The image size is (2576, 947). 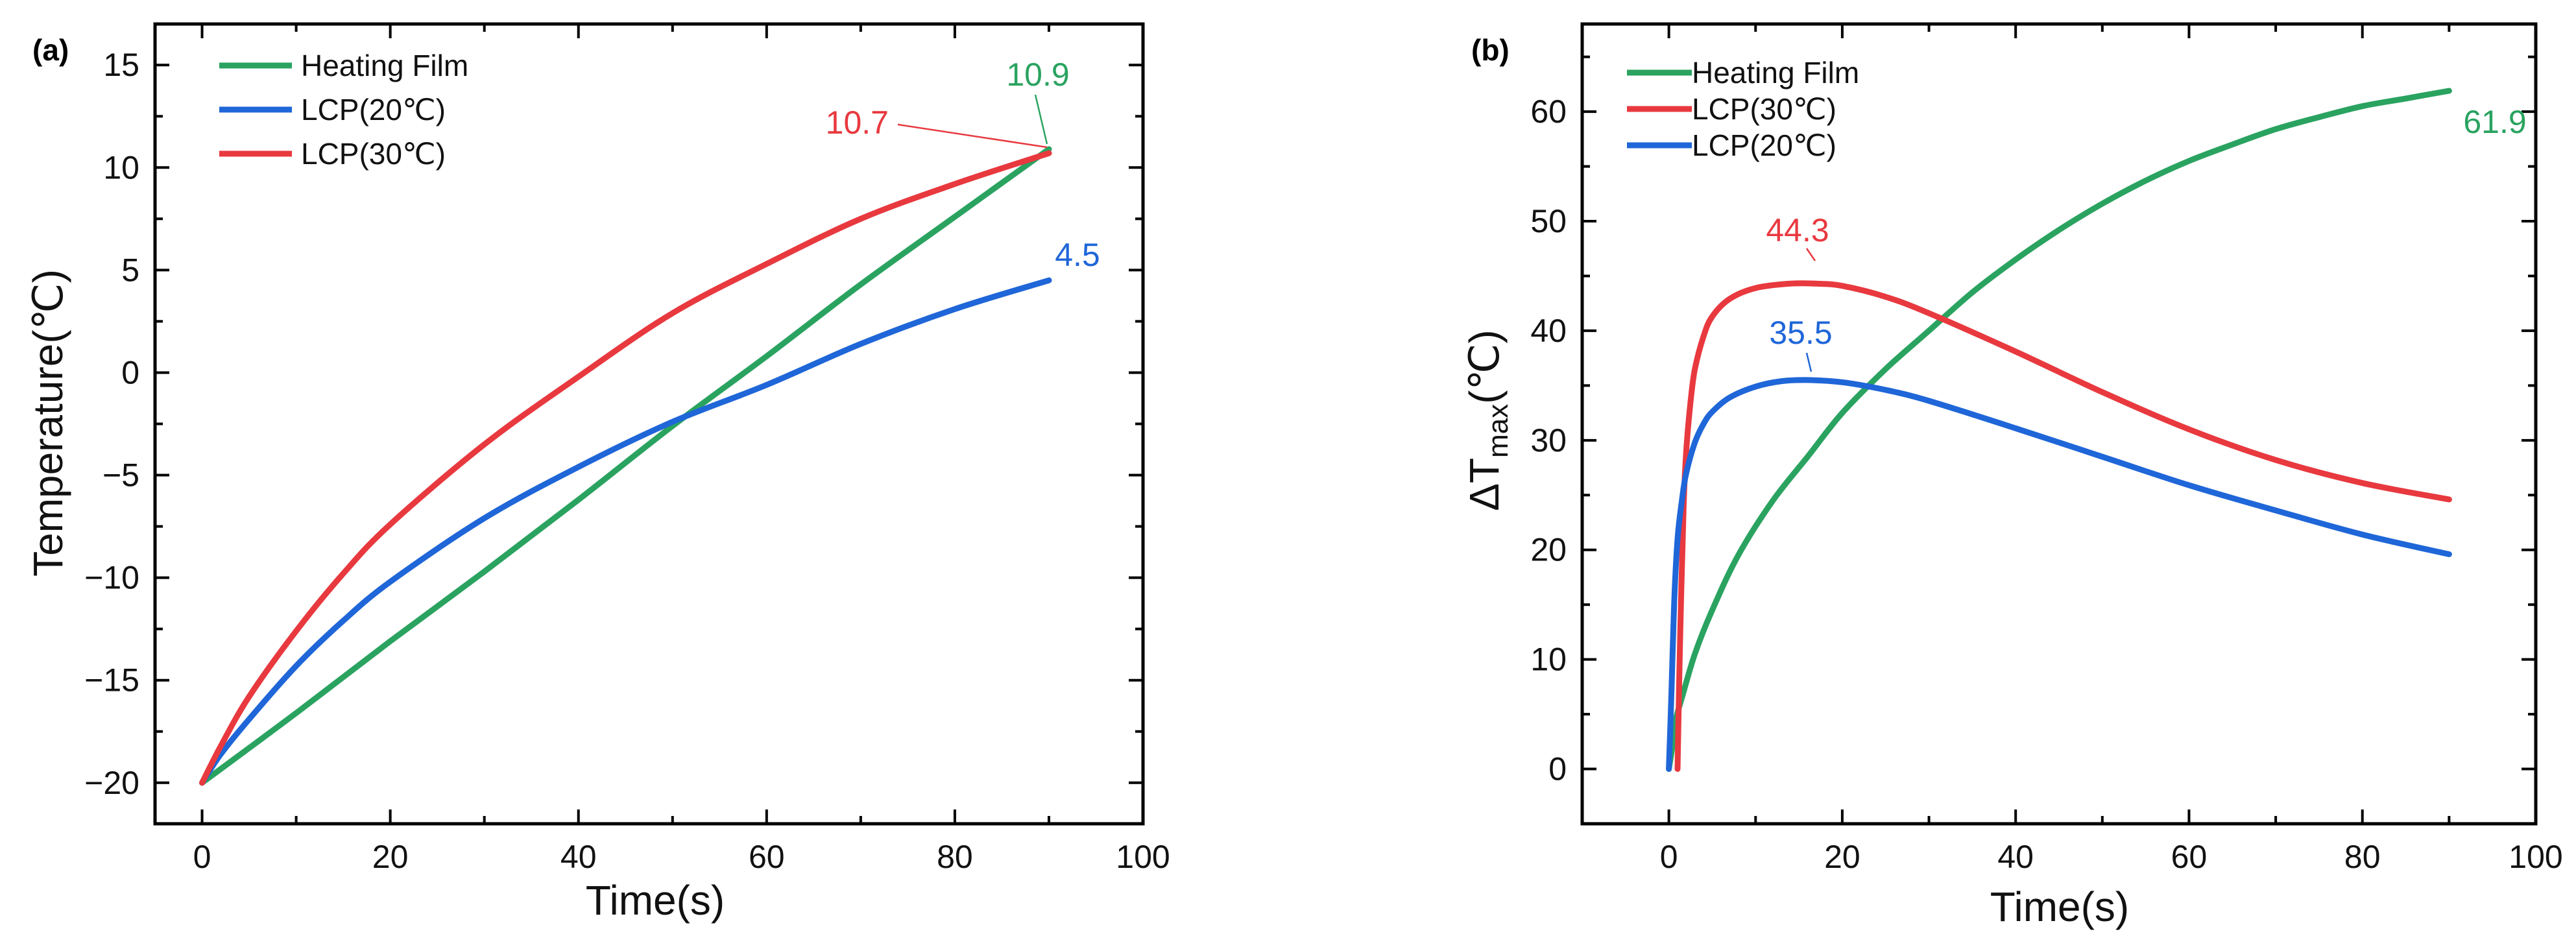 I want to click on y-tick-label: −20, so click(x=111, y=783).